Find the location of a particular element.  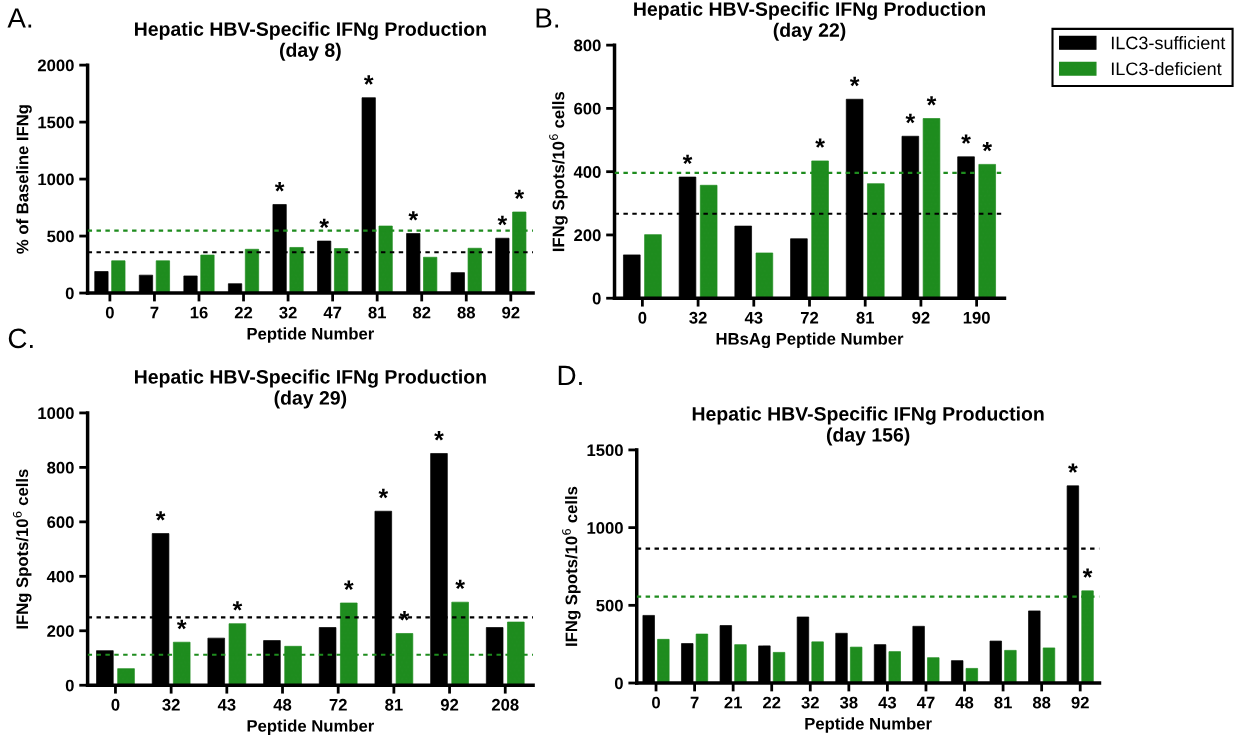

x-tick-label: 38 is located at coordinates (848, 702).